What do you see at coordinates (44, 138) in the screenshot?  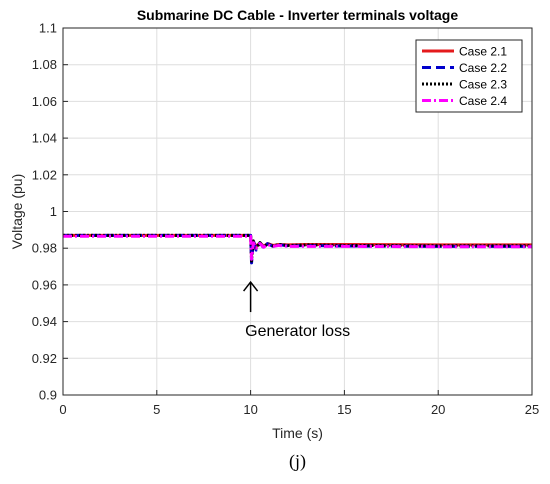 I see `y-tick-label: 1.04` at bounding box center [44, 138].